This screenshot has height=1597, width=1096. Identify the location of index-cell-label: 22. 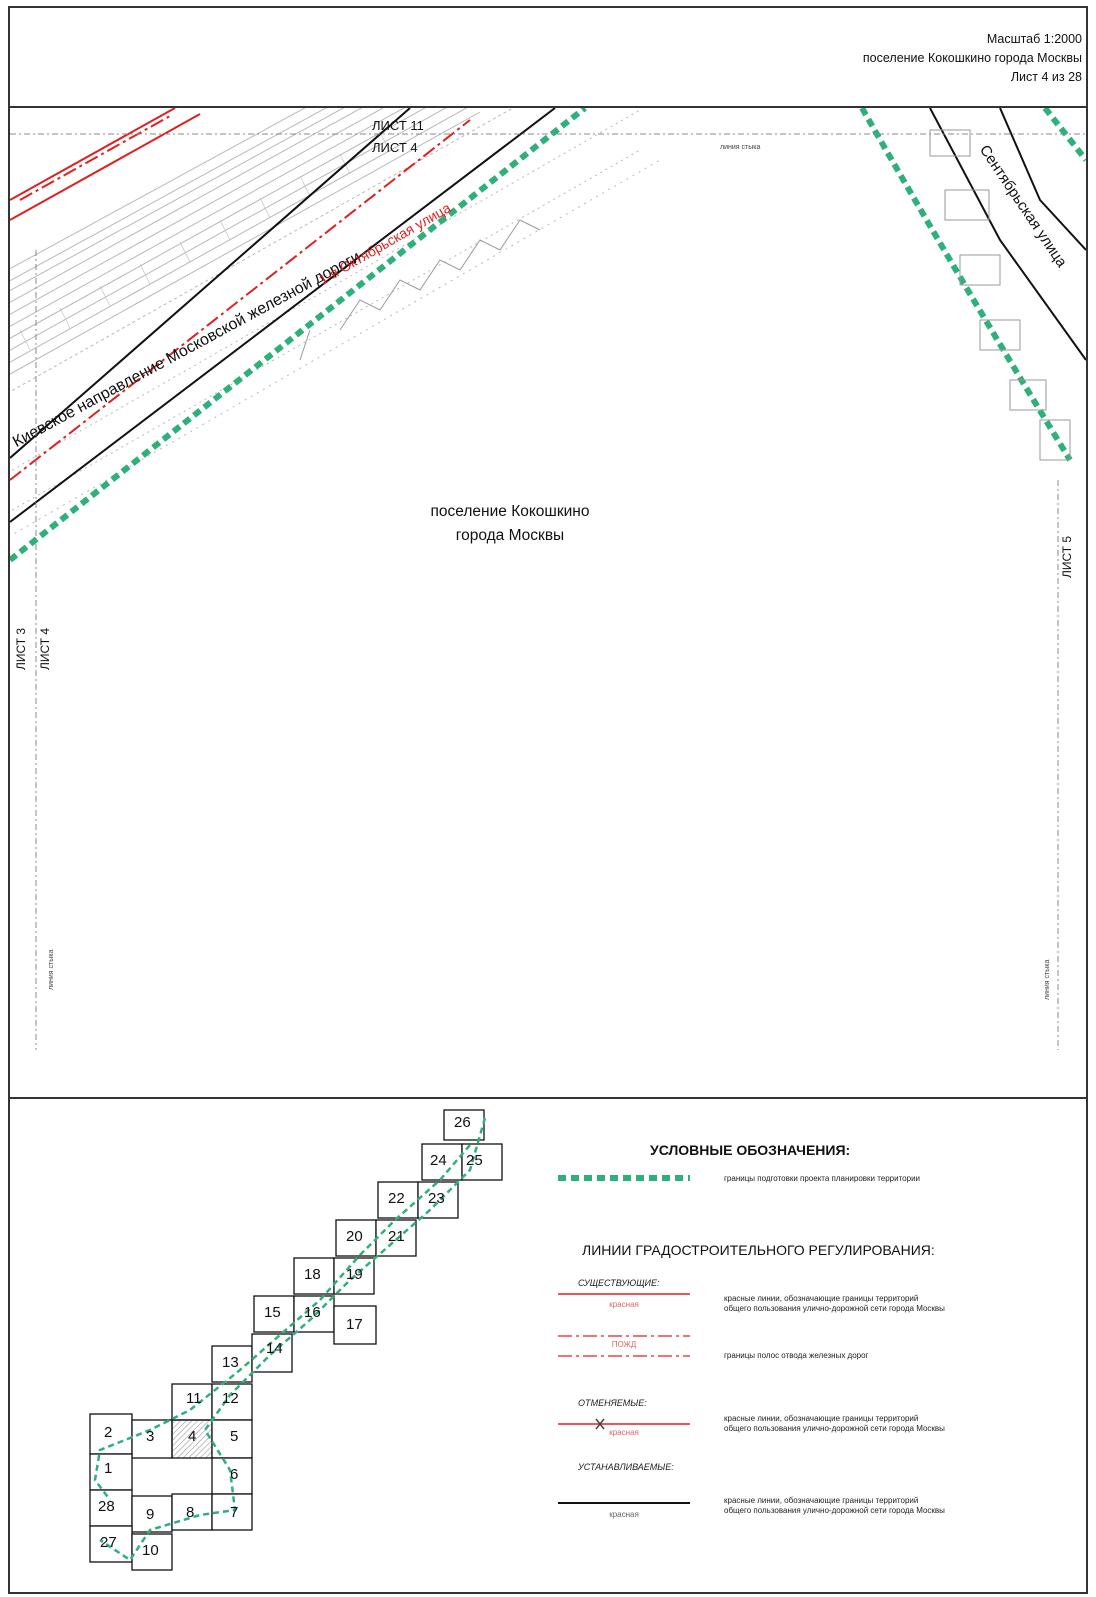
(396, 1198).